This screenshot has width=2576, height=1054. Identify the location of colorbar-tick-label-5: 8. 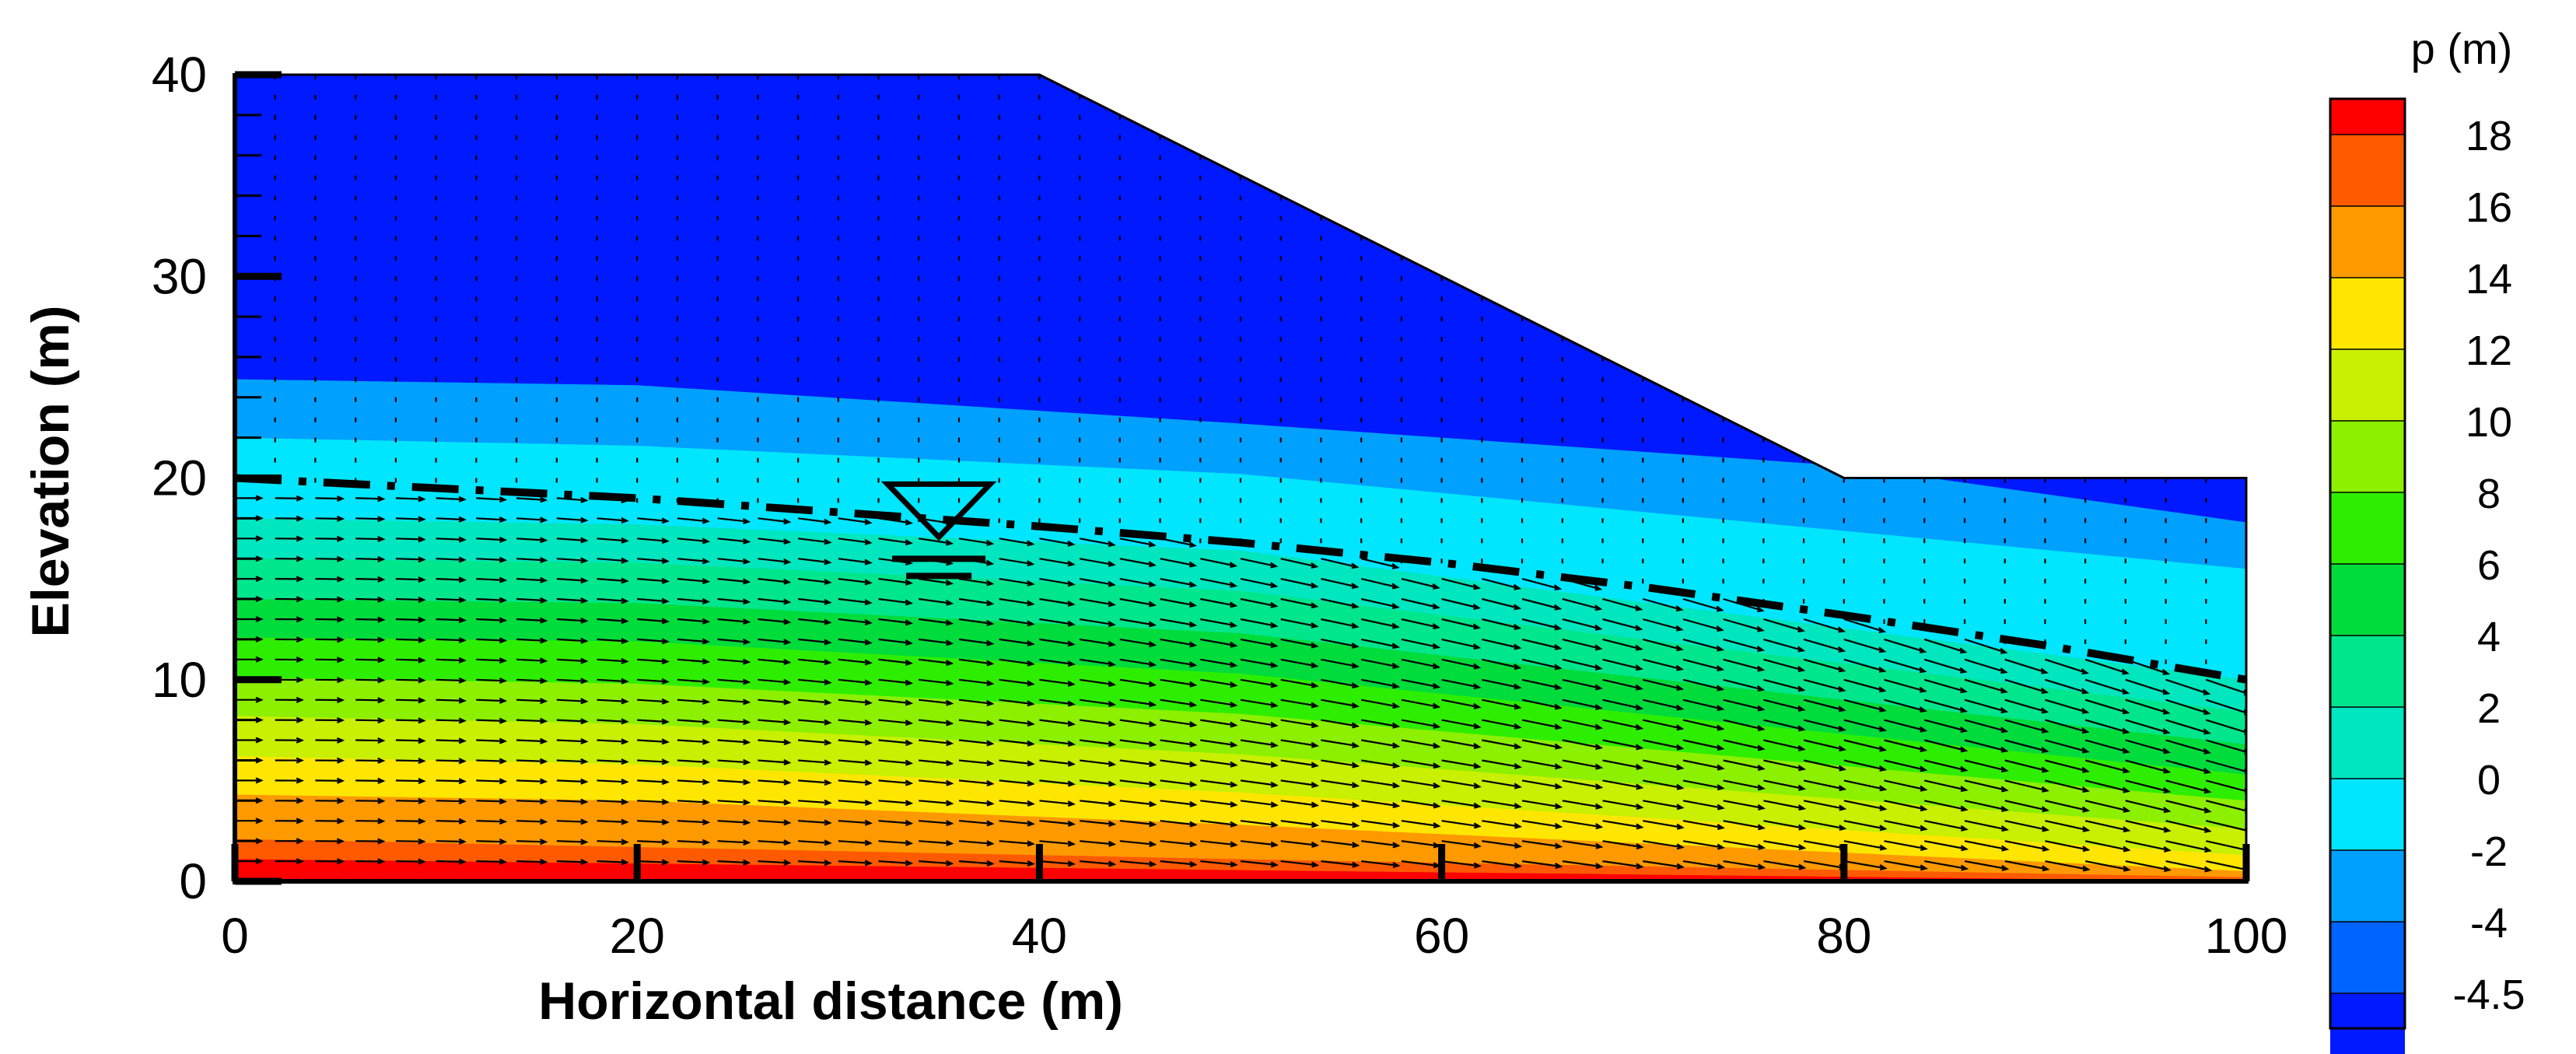
(2489, 494).